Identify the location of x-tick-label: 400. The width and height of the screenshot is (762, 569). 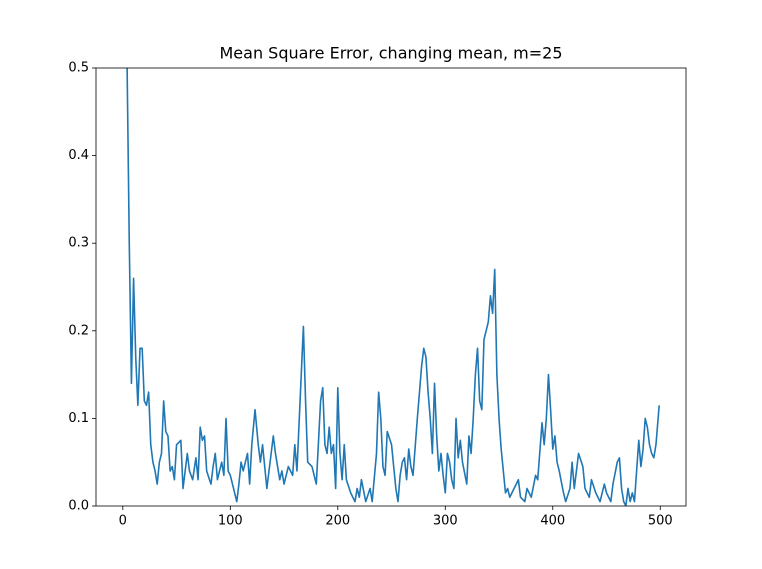
(552, 521).